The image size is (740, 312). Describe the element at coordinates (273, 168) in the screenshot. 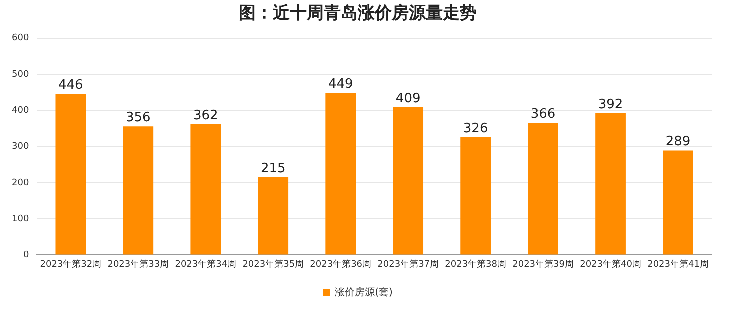

I see `data-label: 215` at that location.